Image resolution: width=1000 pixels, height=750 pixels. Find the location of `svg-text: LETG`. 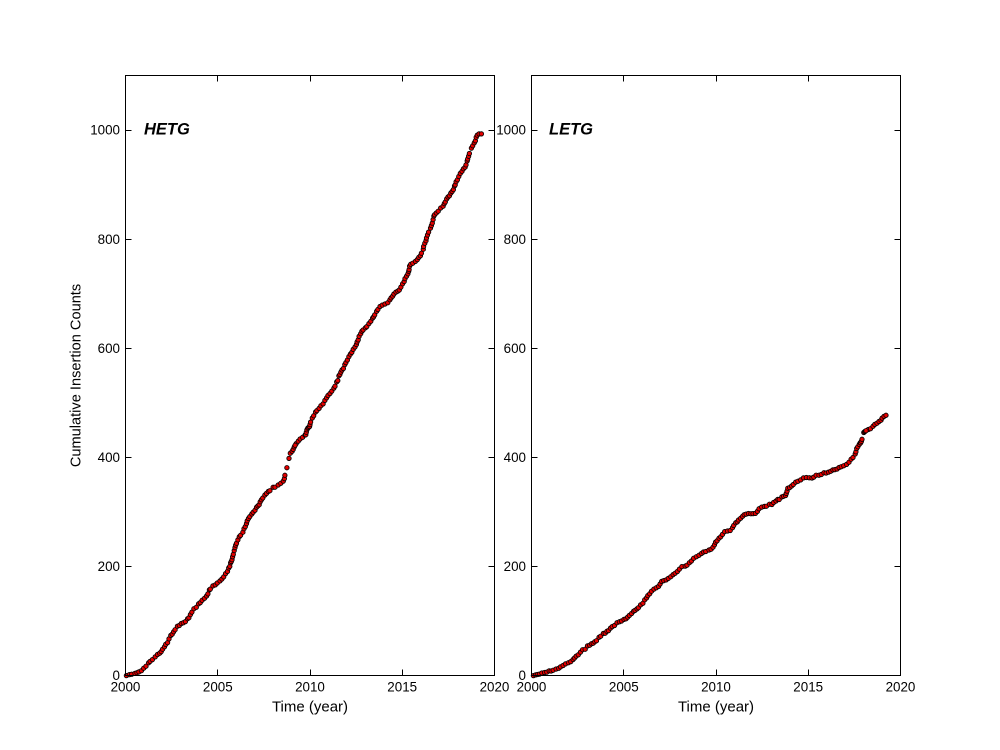

svg-text: LETG is located at coordinates (571, 130).